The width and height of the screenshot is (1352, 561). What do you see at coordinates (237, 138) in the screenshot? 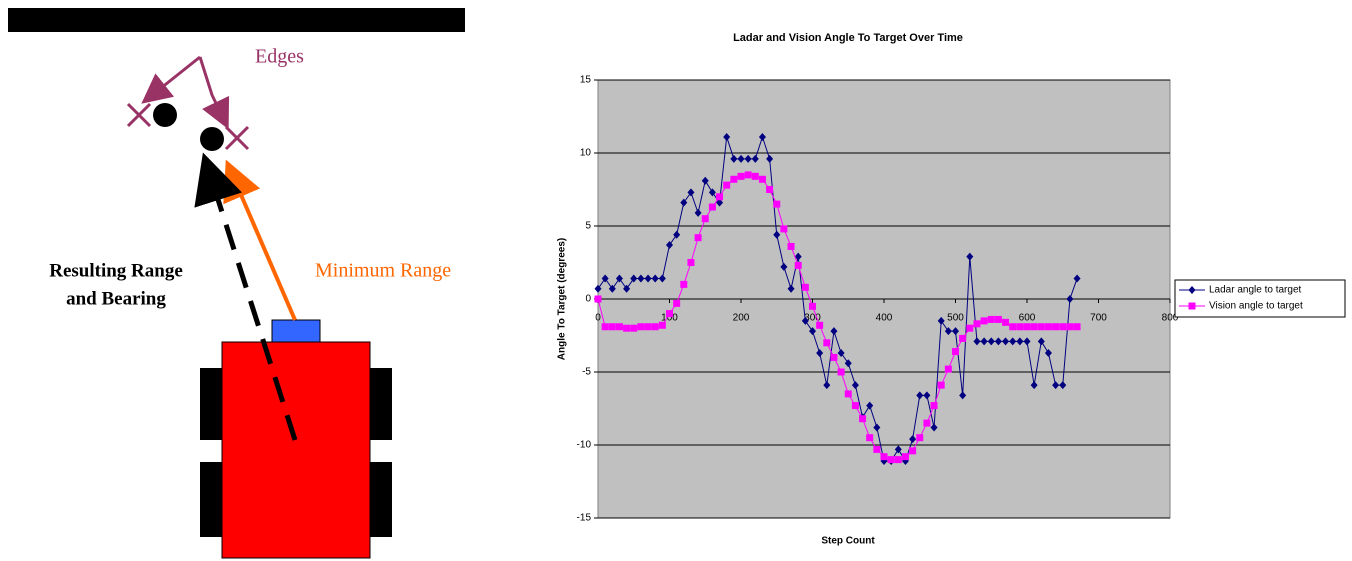
I see `edge-cross` at bounding box center [237, 138].